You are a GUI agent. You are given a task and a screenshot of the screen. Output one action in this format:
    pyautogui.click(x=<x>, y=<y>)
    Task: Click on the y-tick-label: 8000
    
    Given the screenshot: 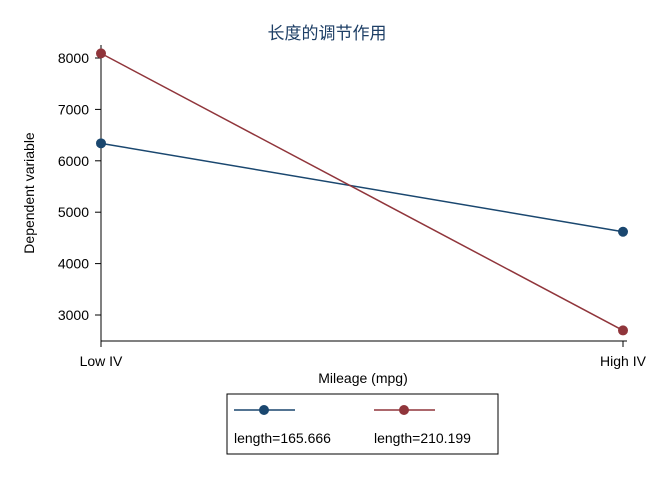 What is the action you would take?
    pyautogui.click(x=73, y=58)
    